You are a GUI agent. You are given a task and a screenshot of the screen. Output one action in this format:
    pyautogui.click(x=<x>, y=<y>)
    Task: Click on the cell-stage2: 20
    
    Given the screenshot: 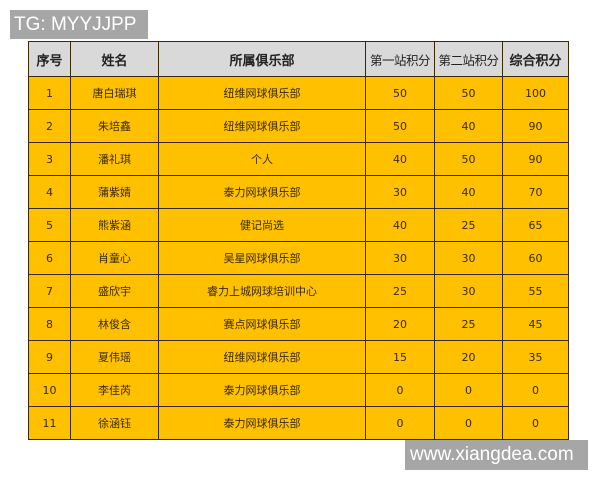 What is the action you would take?
    pyautogui.click(x=468, y=357)
    